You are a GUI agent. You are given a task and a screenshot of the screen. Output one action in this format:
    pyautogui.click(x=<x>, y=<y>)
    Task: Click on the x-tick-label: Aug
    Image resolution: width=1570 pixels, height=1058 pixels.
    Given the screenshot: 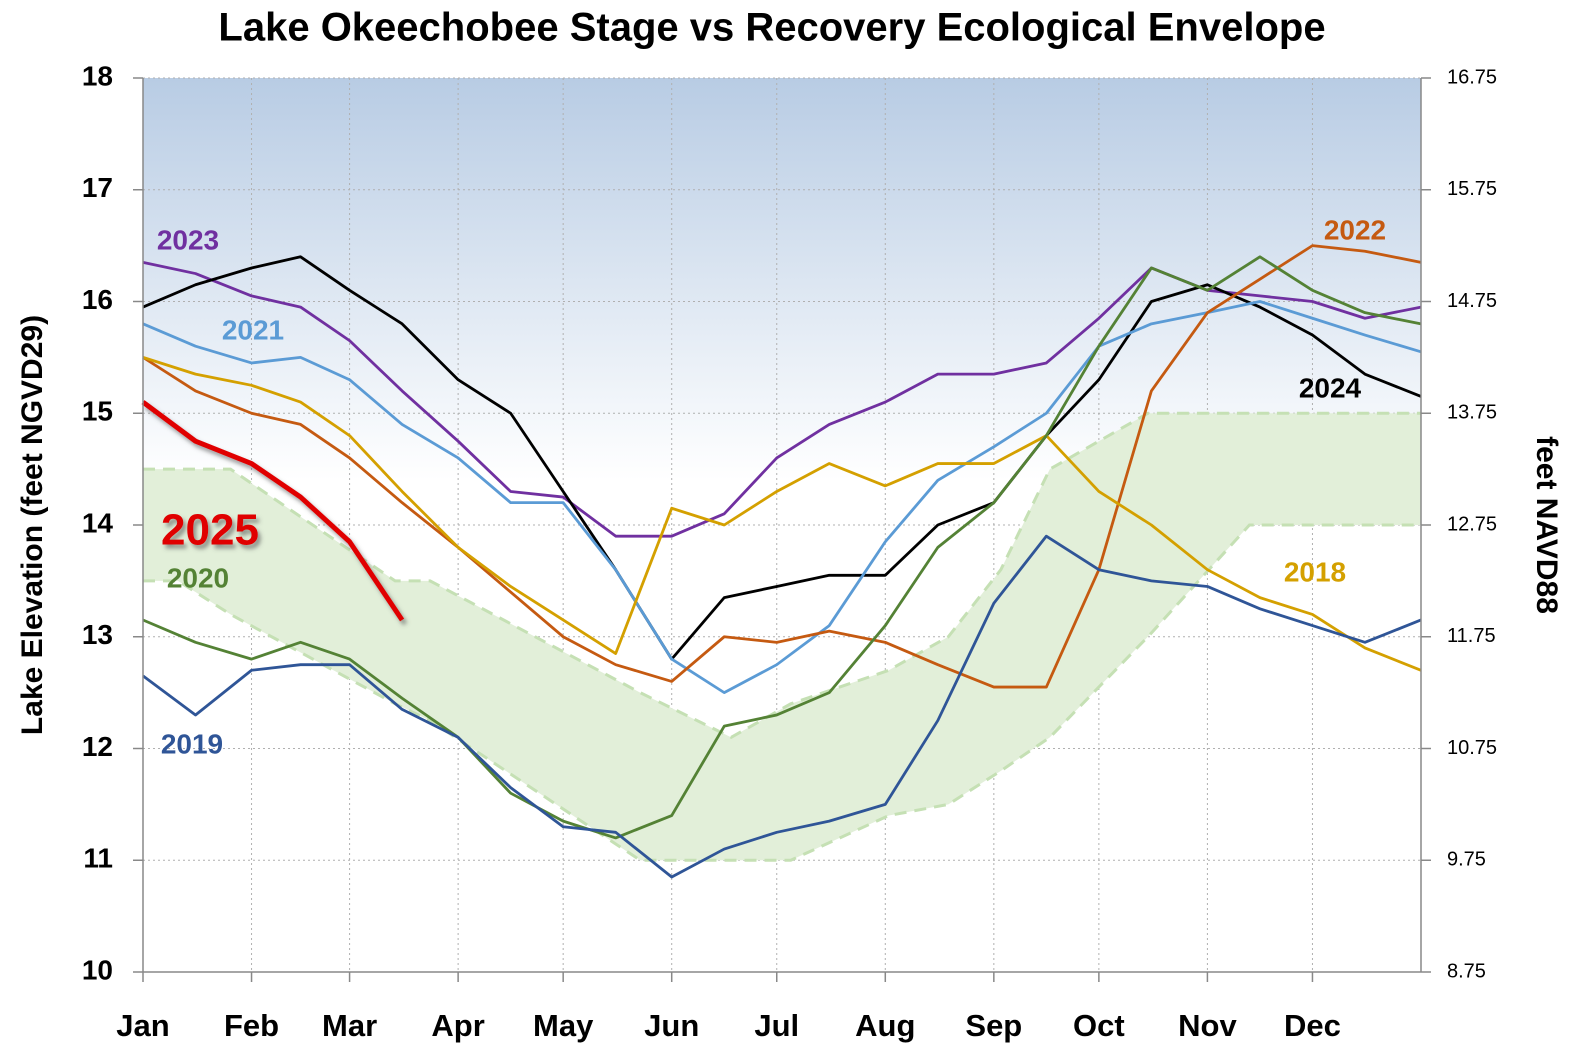 What is the action you would take?
    pyautogui.click(x=885, y=1025)
    